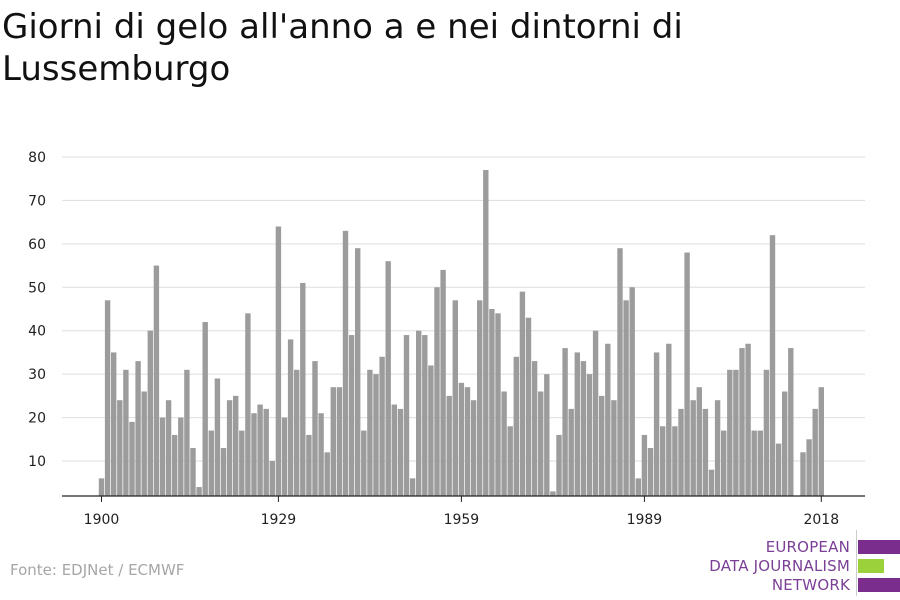 The image size is (900, 600). What do you see at coordinates (779, 566) in the screenshot?
I see `logo-line-2: DATA JOURNALISM` at bounding box center [779, 566].